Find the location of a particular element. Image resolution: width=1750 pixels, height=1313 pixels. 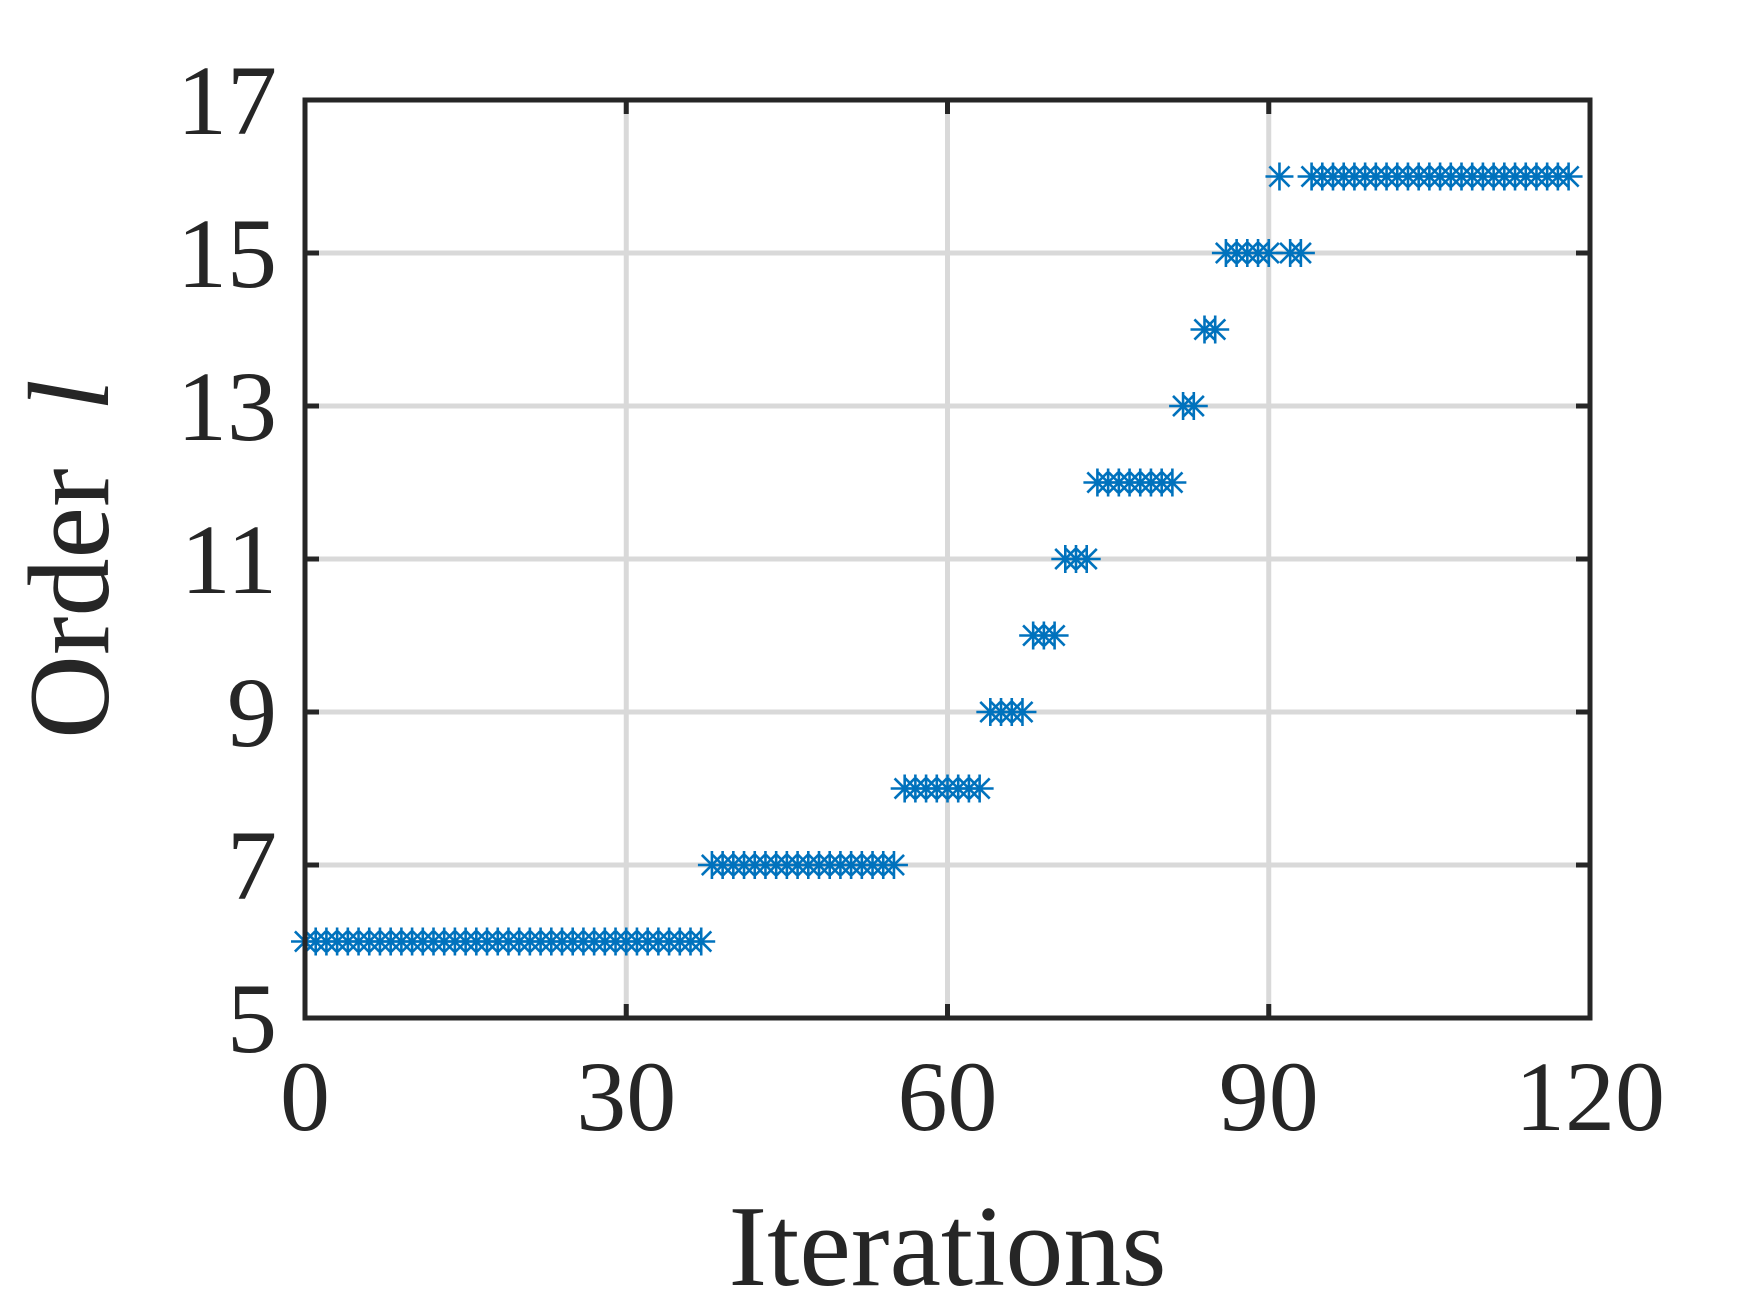

y-tick-label: 13 is located at coordinates (227, 406).